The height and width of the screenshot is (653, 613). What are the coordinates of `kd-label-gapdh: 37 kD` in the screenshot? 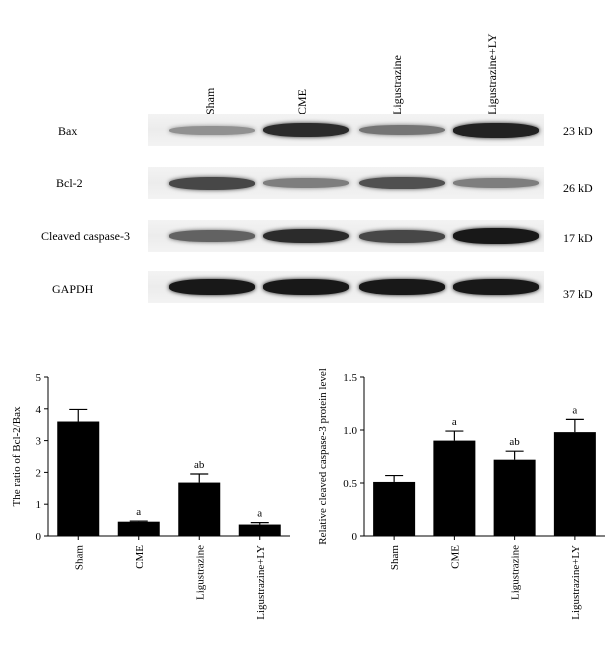 It's located at (578, 294).